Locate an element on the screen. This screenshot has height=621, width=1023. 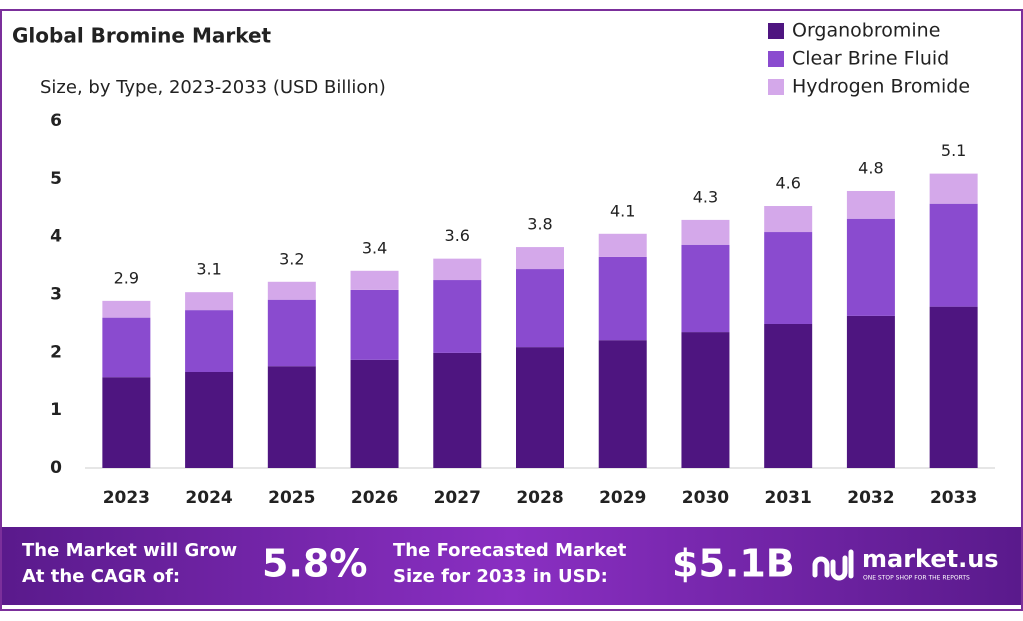
total-label: 3.2 is located at coordinates (291, 258).